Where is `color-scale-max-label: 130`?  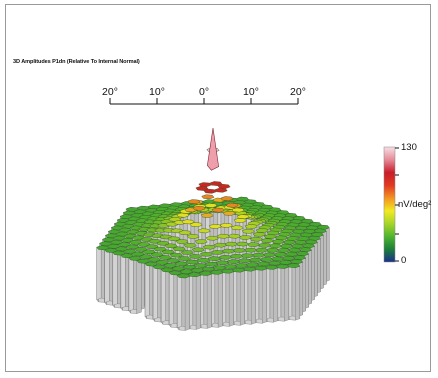 color-scale-max-label: 130 is located at coordinates (409, 147).